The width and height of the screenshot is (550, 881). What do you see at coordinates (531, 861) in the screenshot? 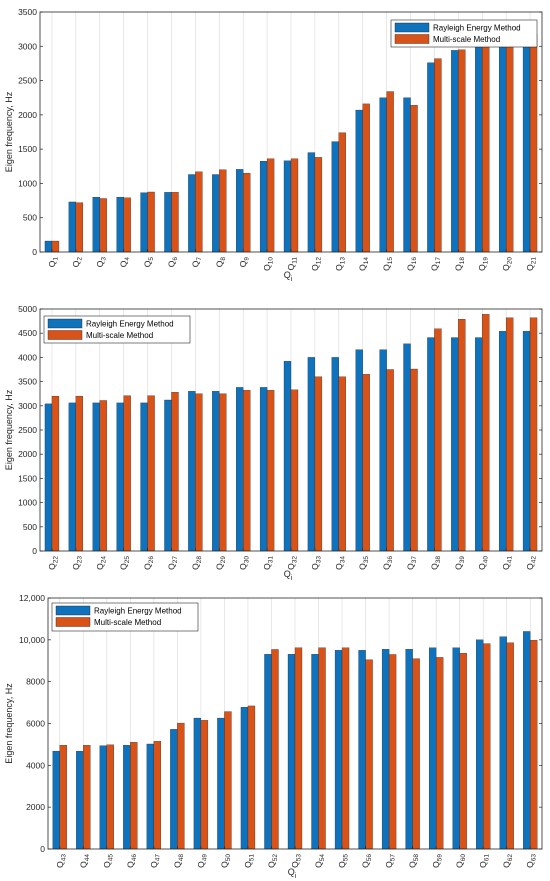
I see `x-tick-label: Q63` at bounding box center [531, 861].